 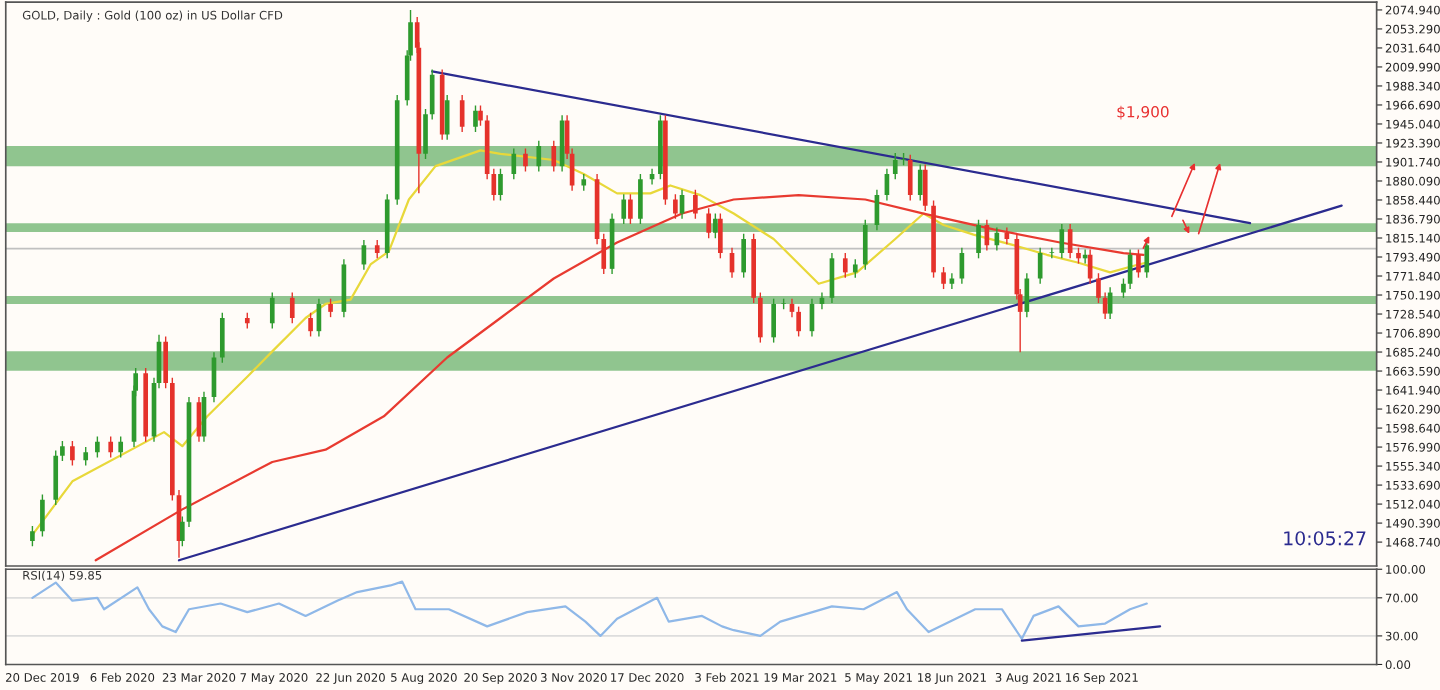 I want to click on annotation: 10:05:27, so click(x=1325, y=538).